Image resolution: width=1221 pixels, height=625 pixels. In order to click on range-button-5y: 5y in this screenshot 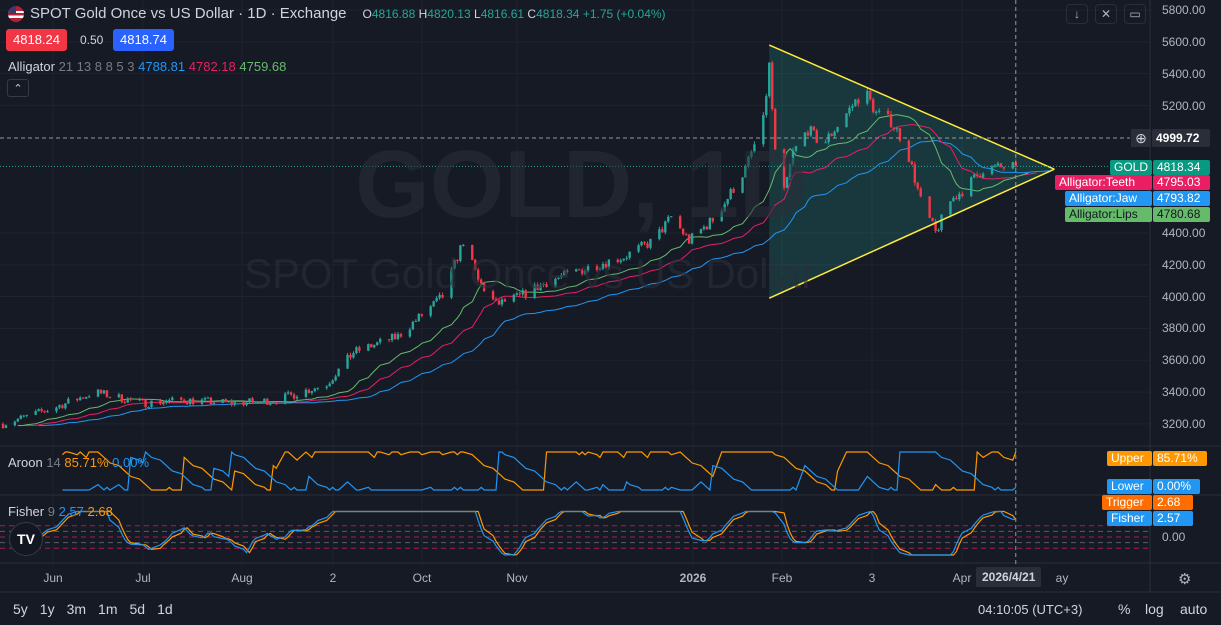, I will do `click(20, 609)`.